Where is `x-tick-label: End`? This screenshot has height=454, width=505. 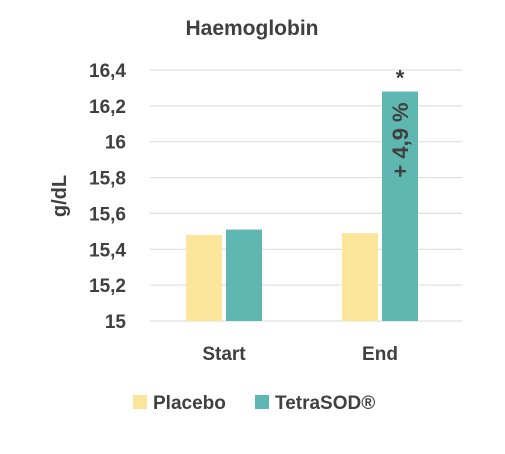 x-tick-label: End is located at coordinates (380, 354).